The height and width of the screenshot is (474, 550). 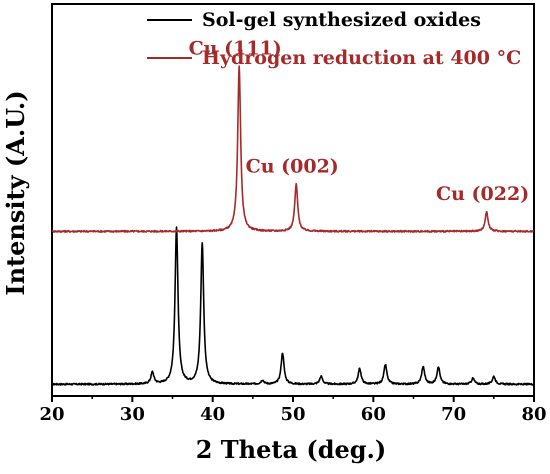 What do you see at coordinates (132, 414) in the screenshot?
I see `x-tick-label: 30` at bounding box center [132, 414].